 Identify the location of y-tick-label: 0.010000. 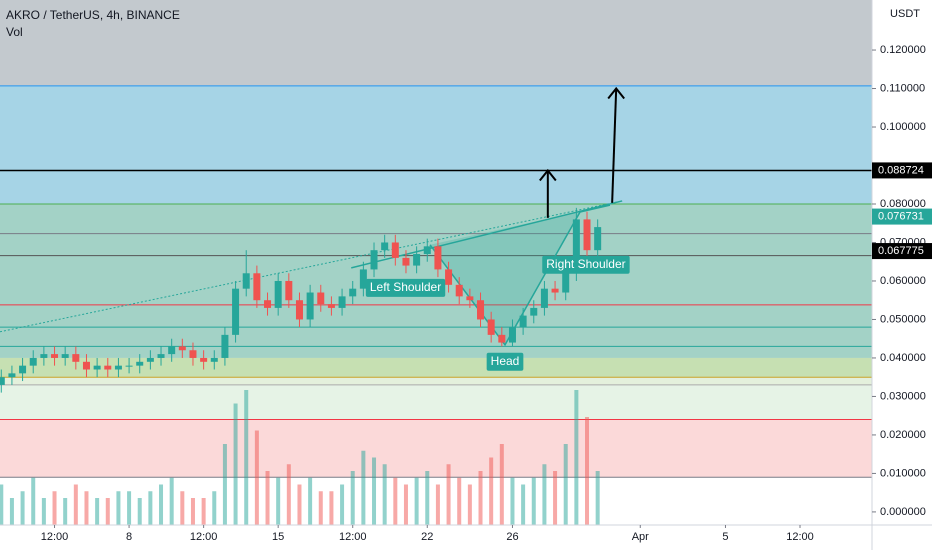
(903, 473).